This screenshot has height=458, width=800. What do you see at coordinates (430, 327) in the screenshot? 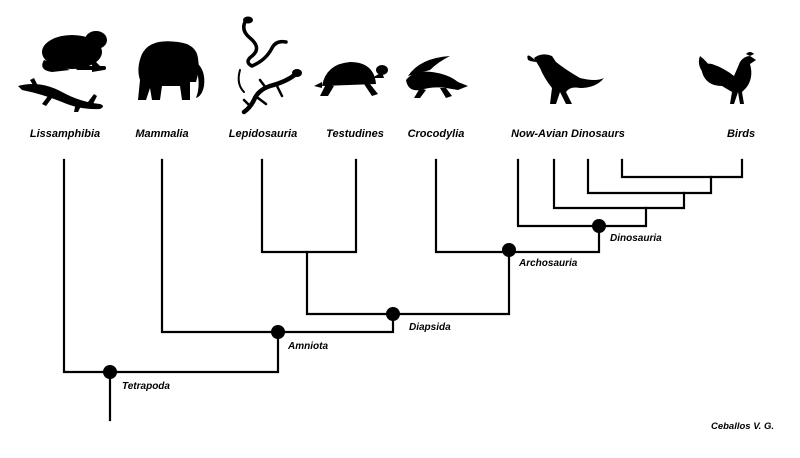
I see `label-diapsida: Diapsida` at bounding box center [430, 327].